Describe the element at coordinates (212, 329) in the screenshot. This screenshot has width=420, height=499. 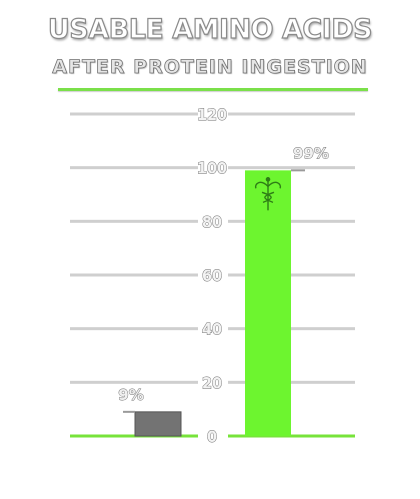
I see `y-tick-label: 40` at that location.